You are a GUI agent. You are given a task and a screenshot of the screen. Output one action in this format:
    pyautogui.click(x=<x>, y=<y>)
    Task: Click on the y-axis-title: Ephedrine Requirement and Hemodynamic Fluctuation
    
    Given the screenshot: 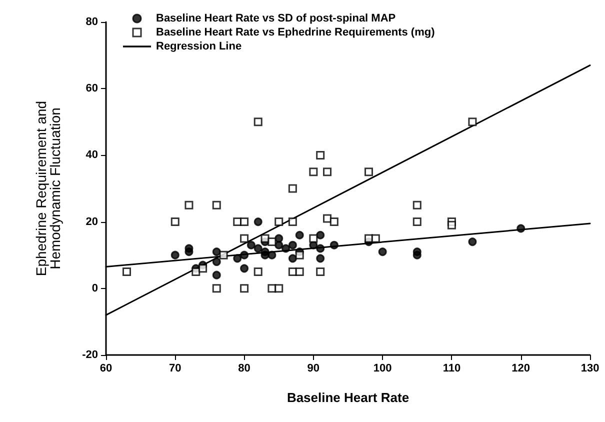 What is the action you would take?
    pyautogui.click(x=48, y=188)
    